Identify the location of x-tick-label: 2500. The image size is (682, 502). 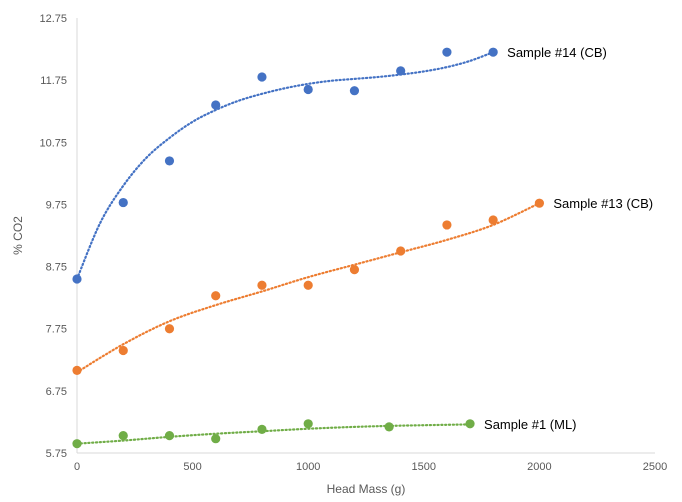
(655, 467).